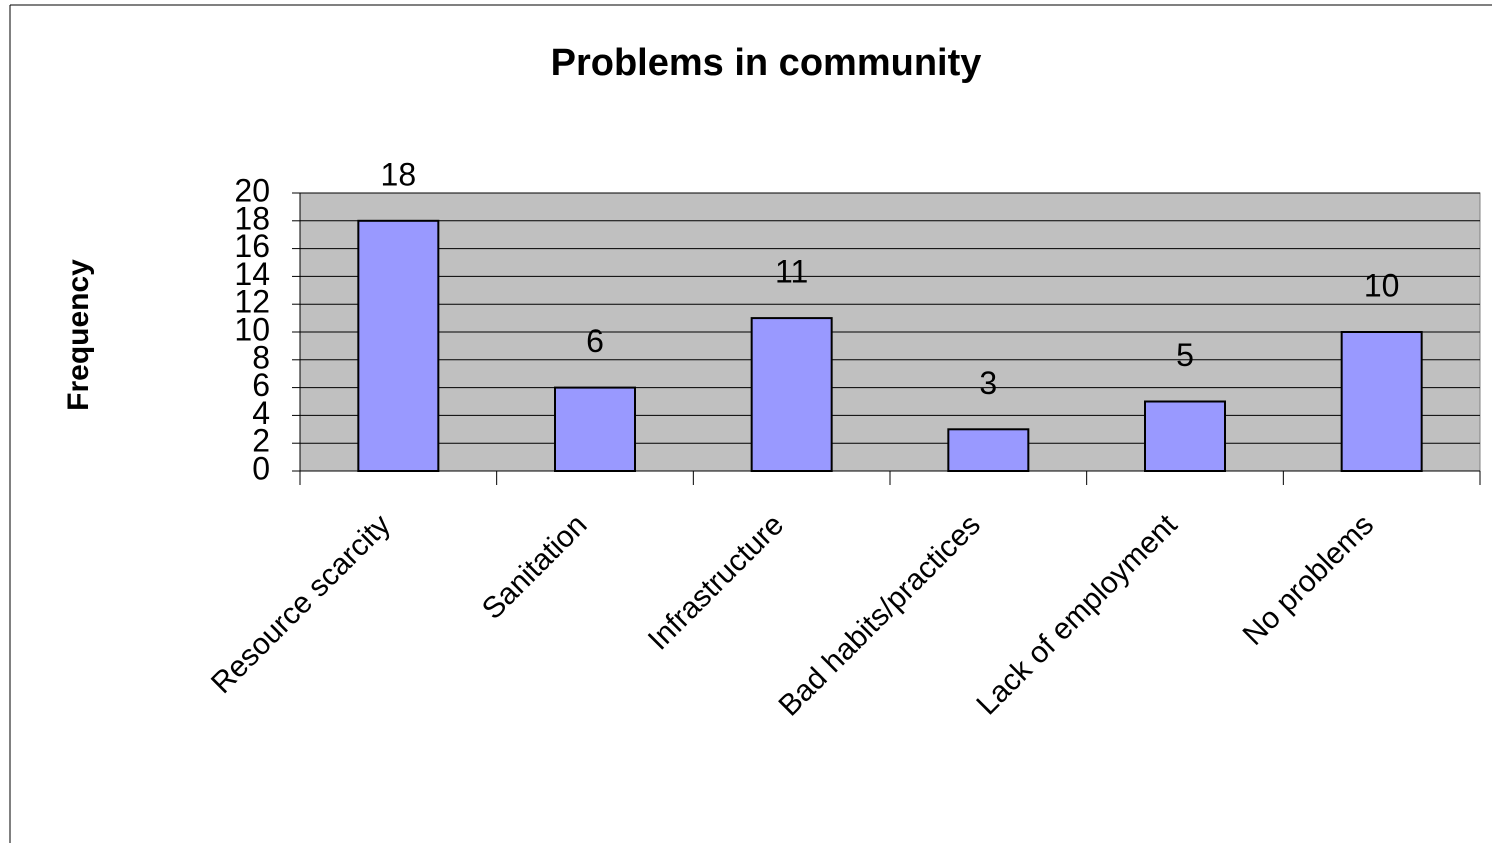  Describe the element at coordinates (252, 190) in the screenshot. I see `y-tick-label: 20` at that location.